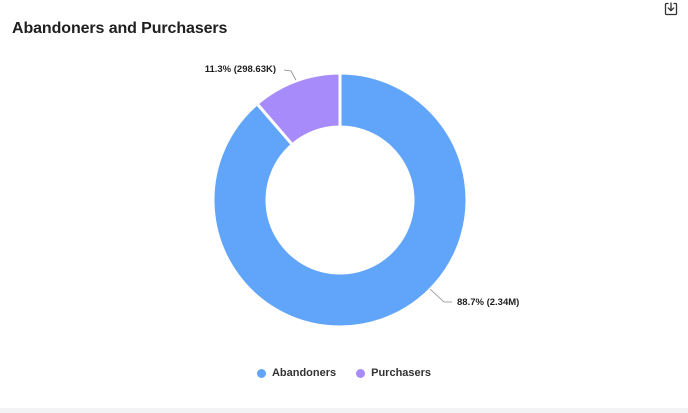 Image resolution: width=688 pixels, height=413 pixels. I want to click on bottom-strip, so click(344, 410).